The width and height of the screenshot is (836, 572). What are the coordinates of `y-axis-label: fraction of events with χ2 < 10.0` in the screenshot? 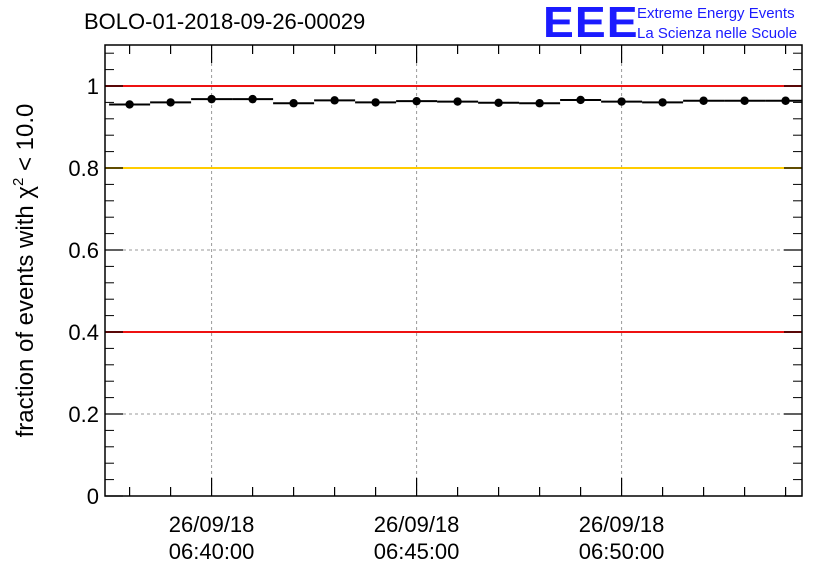 It's located at (24, 271).